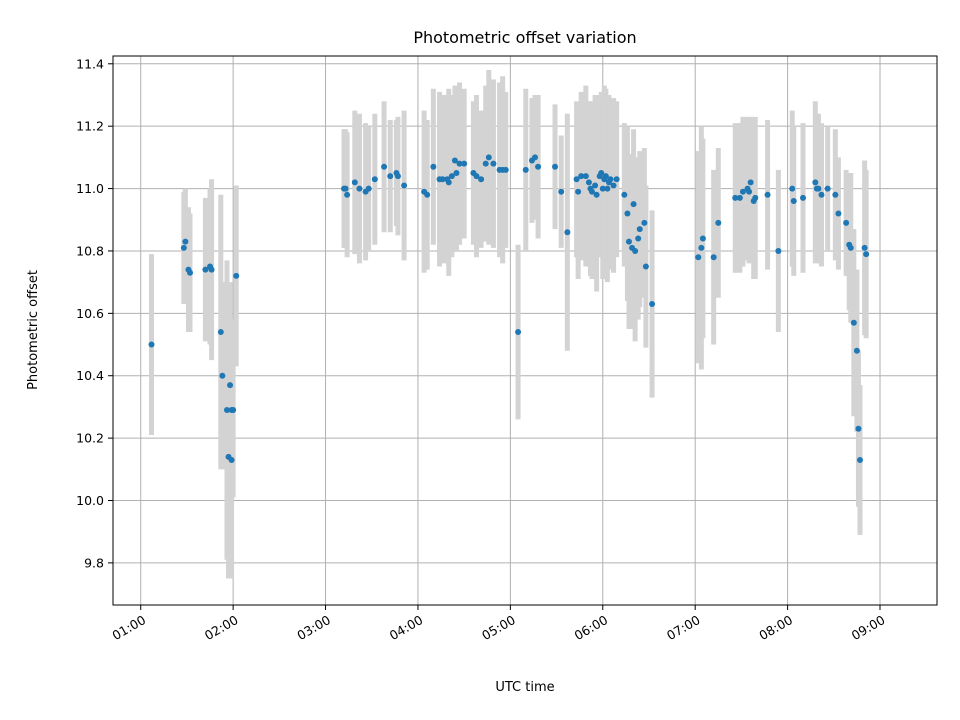 This screenshot has height=720, width=960. What do you see at coordinates (90, 188) in the screenshot?
I see `y-tick-label: 11.0` at bounding box center [90, 188].